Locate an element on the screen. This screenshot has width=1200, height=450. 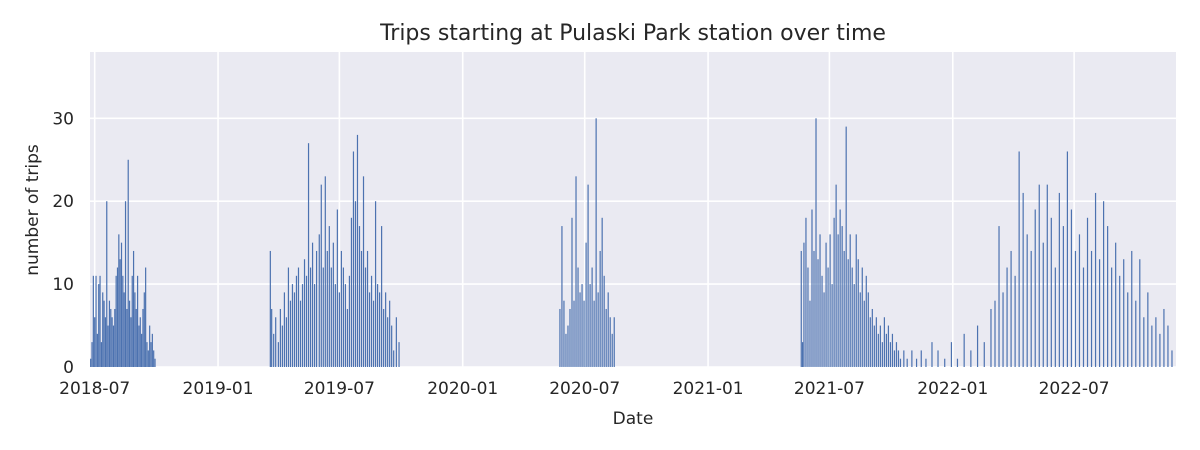
x-tick-label: 2018-07 is located at coordinates (94, 389).